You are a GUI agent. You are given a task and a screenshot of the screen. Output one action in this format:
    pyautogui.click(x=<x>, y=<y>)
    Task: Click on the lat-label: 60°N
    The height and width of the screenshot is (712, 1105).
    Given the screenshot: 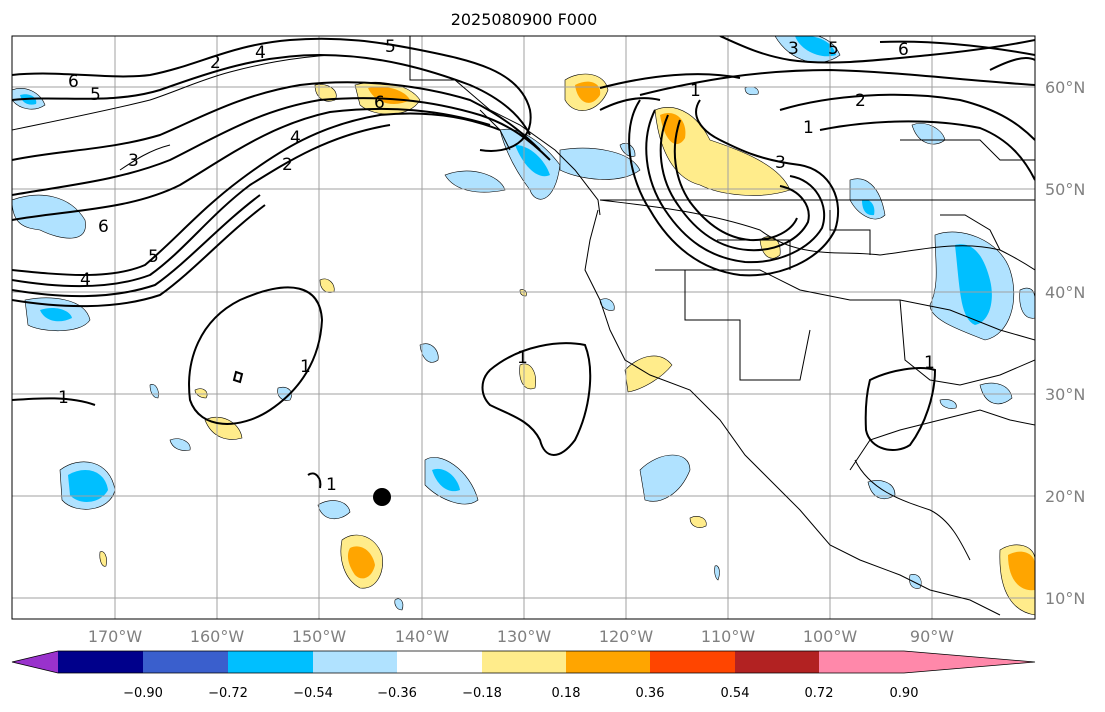 What is the action you would take?
    pyautogui.click(x=1065, y=87)
    